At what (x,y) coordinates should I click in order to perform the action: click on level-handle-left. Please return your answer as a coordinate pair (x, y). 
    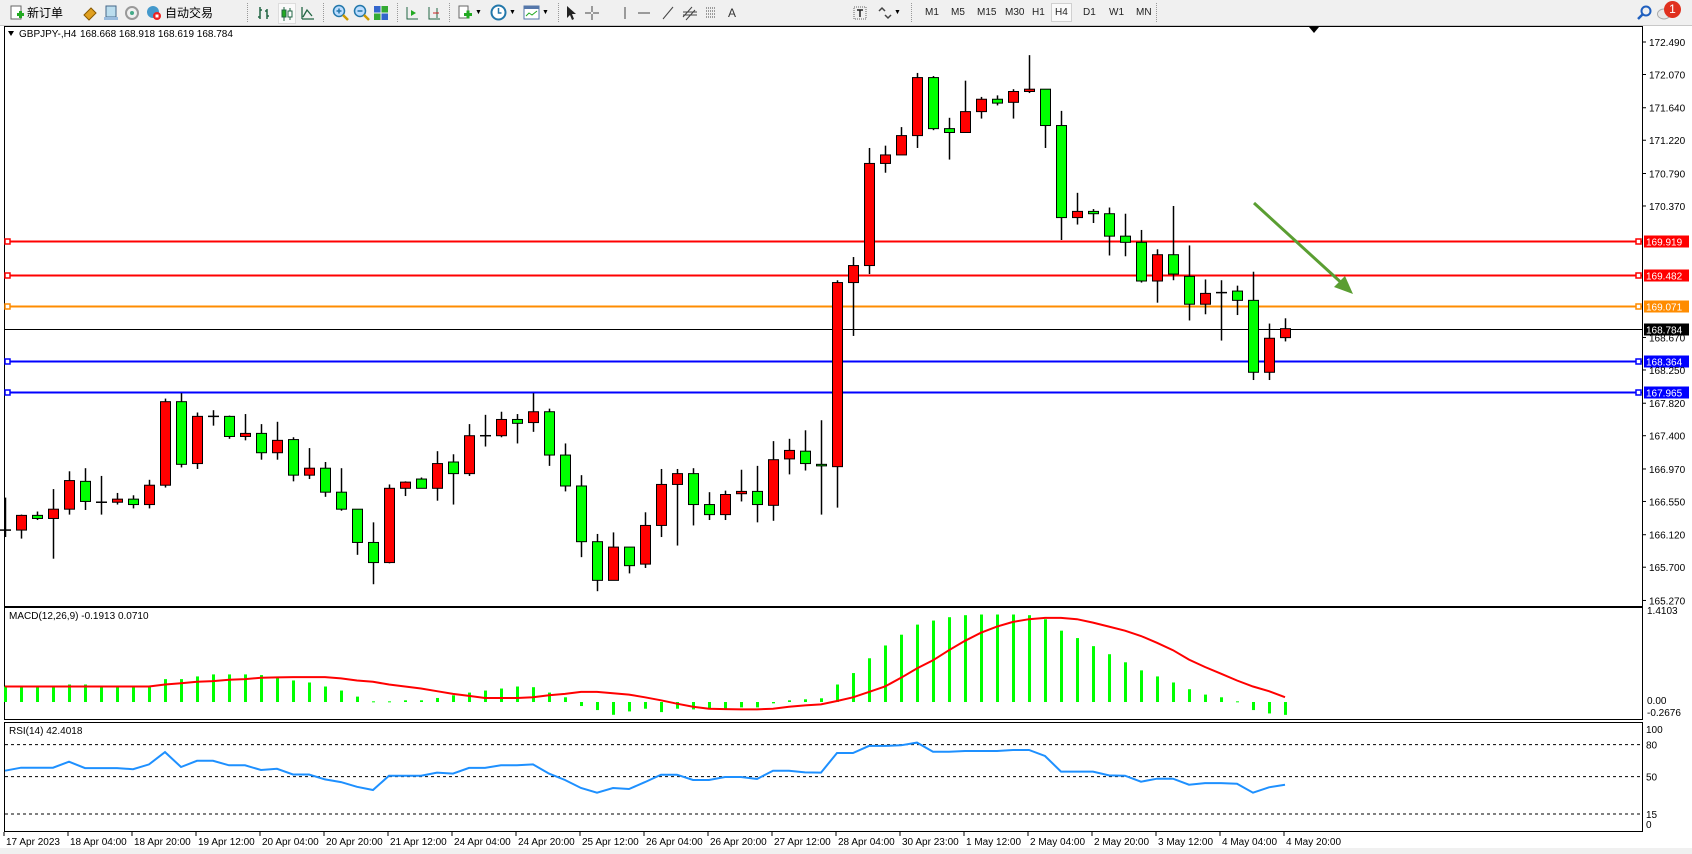
    Looking at the image, I should click on (7, 241).